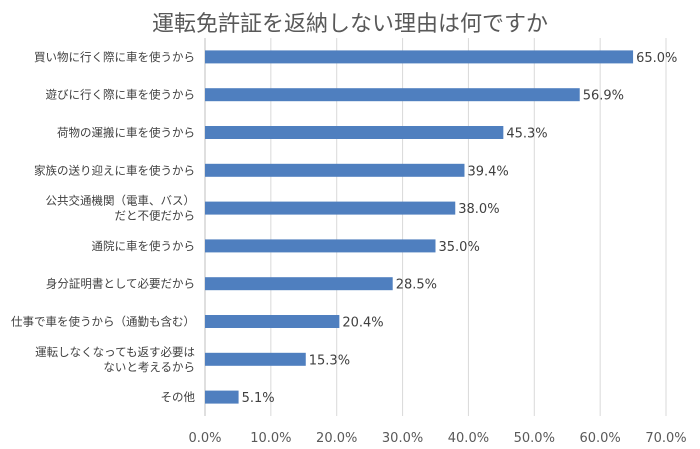 This screenshot has width=700, height=449. I want to click on data-label: 35.0%, so click(459, 247).